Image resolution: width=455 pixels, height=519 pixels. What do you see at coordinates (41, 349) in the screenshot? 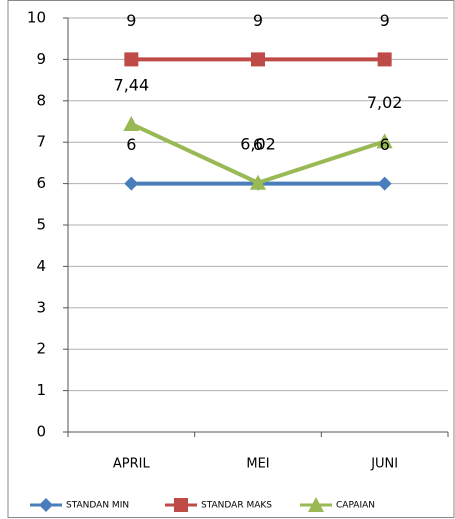
I see `y-tick-label: 2` at bounding box center [41, 349].